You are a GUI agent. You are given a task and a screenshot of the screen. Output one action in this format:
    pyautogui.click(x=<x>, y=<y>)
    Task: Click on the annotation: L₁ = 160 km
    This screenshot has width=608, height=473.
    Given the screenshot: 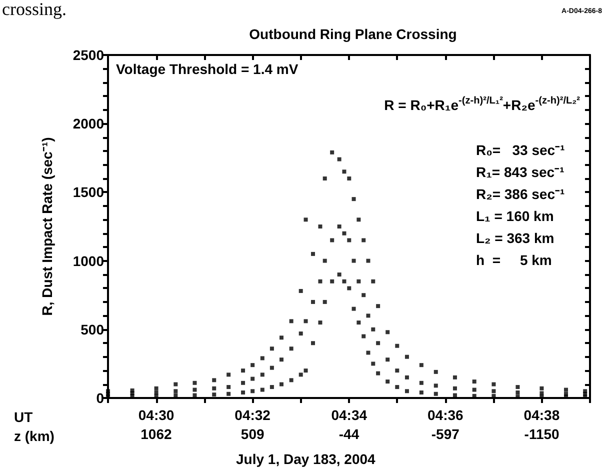 What is the action you would take?
    pyautogui.click(x=515, y=216)
    